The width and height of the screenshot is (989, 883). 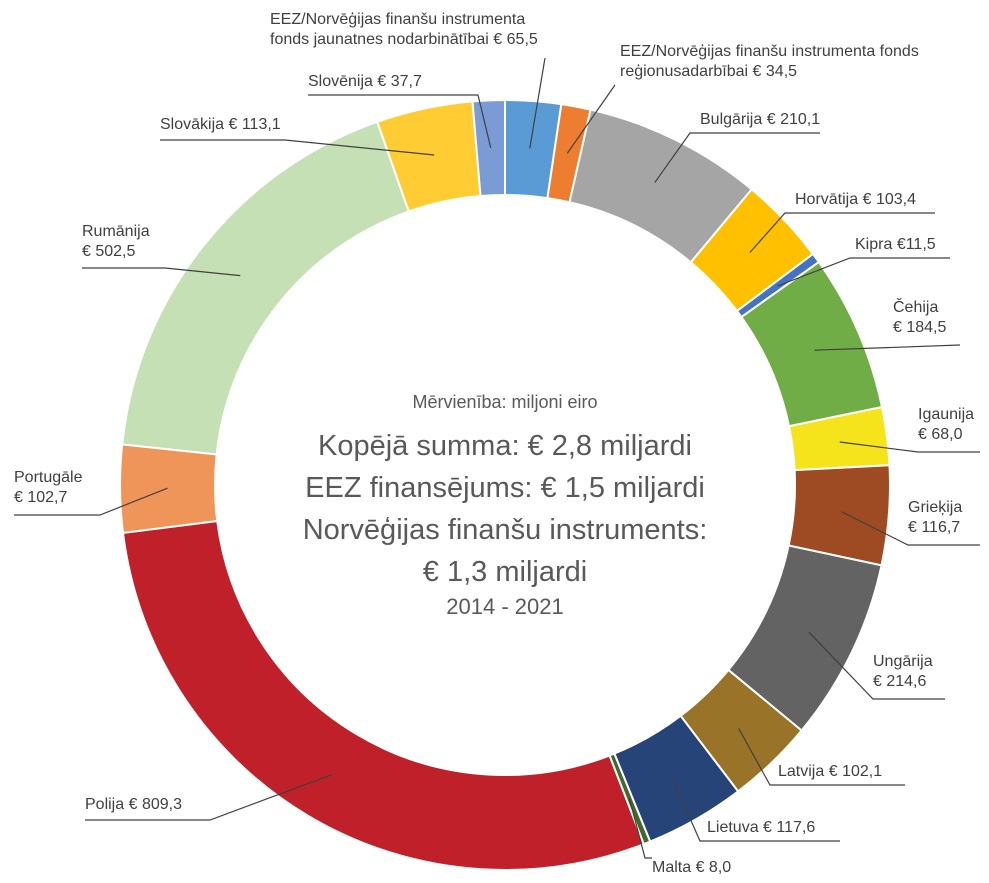 What do you see at coordinates (713, 867) in the screenshot?
I see `value-label: € 8,0` at bounding box center [713, 867].